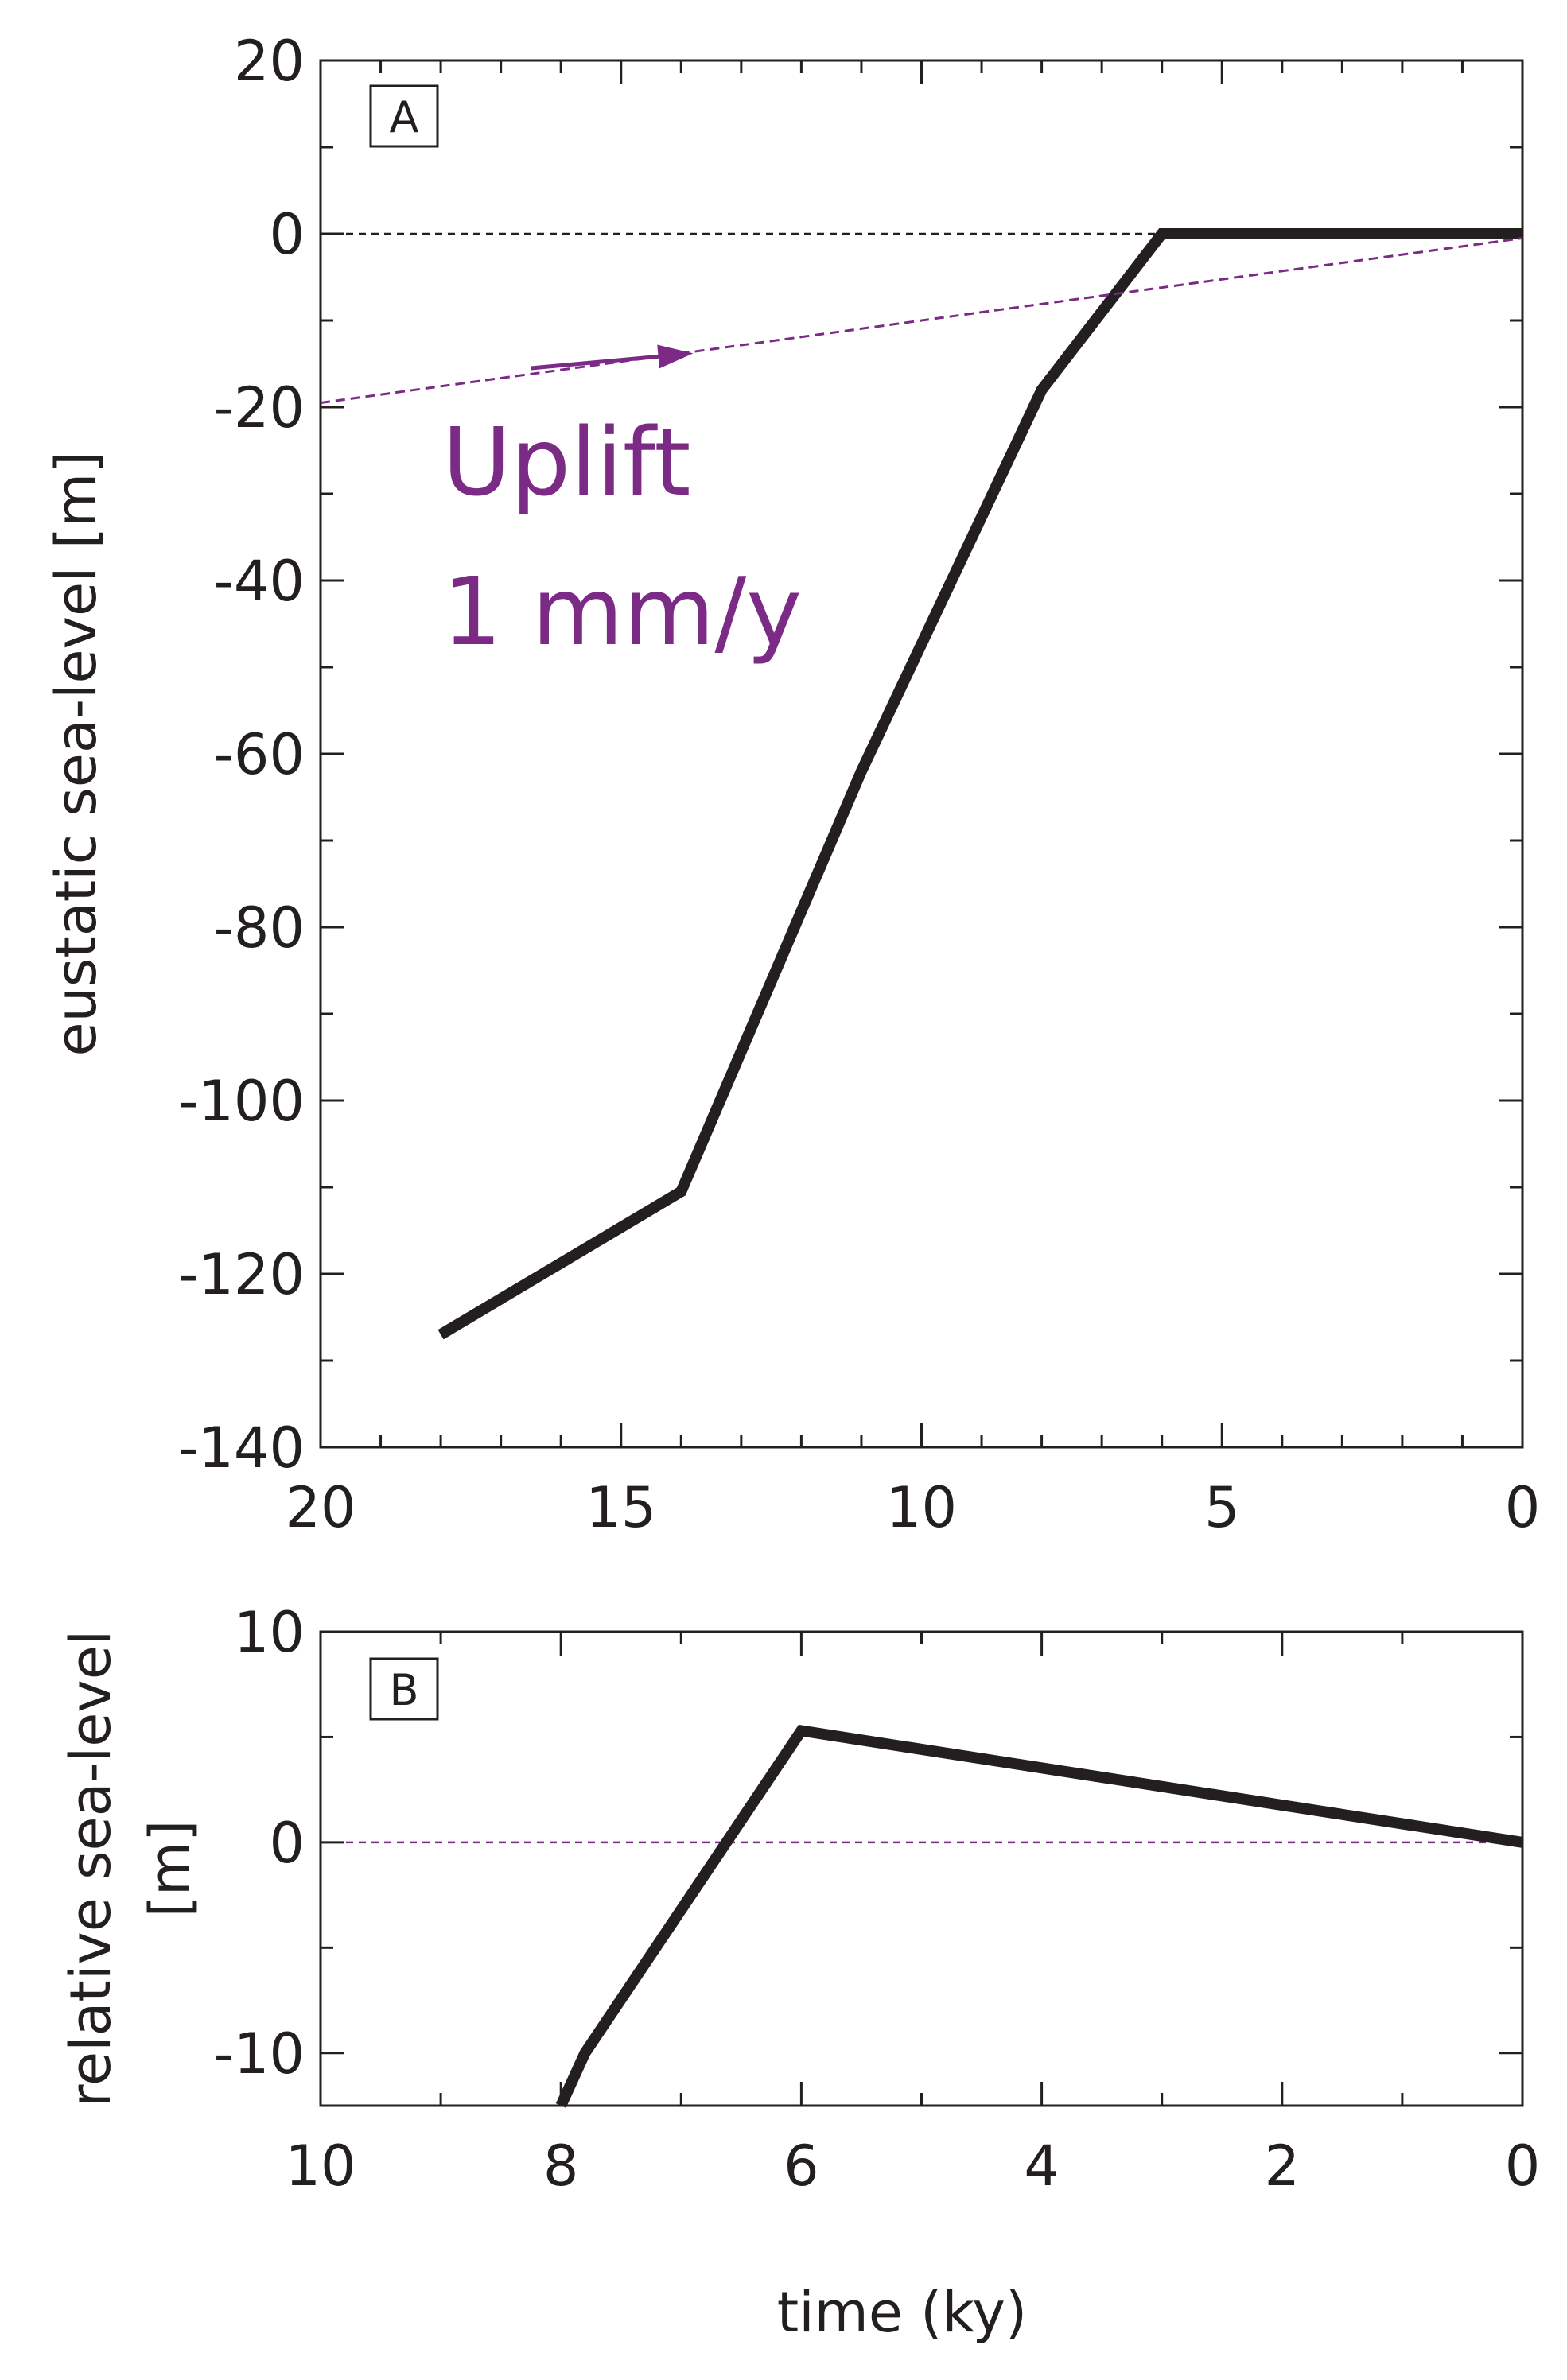  What do you see at coordinates (622, 611) in the screenshot?
I see `uplift-rate-label: 1 mm/y` at bounding box center [622, 611].